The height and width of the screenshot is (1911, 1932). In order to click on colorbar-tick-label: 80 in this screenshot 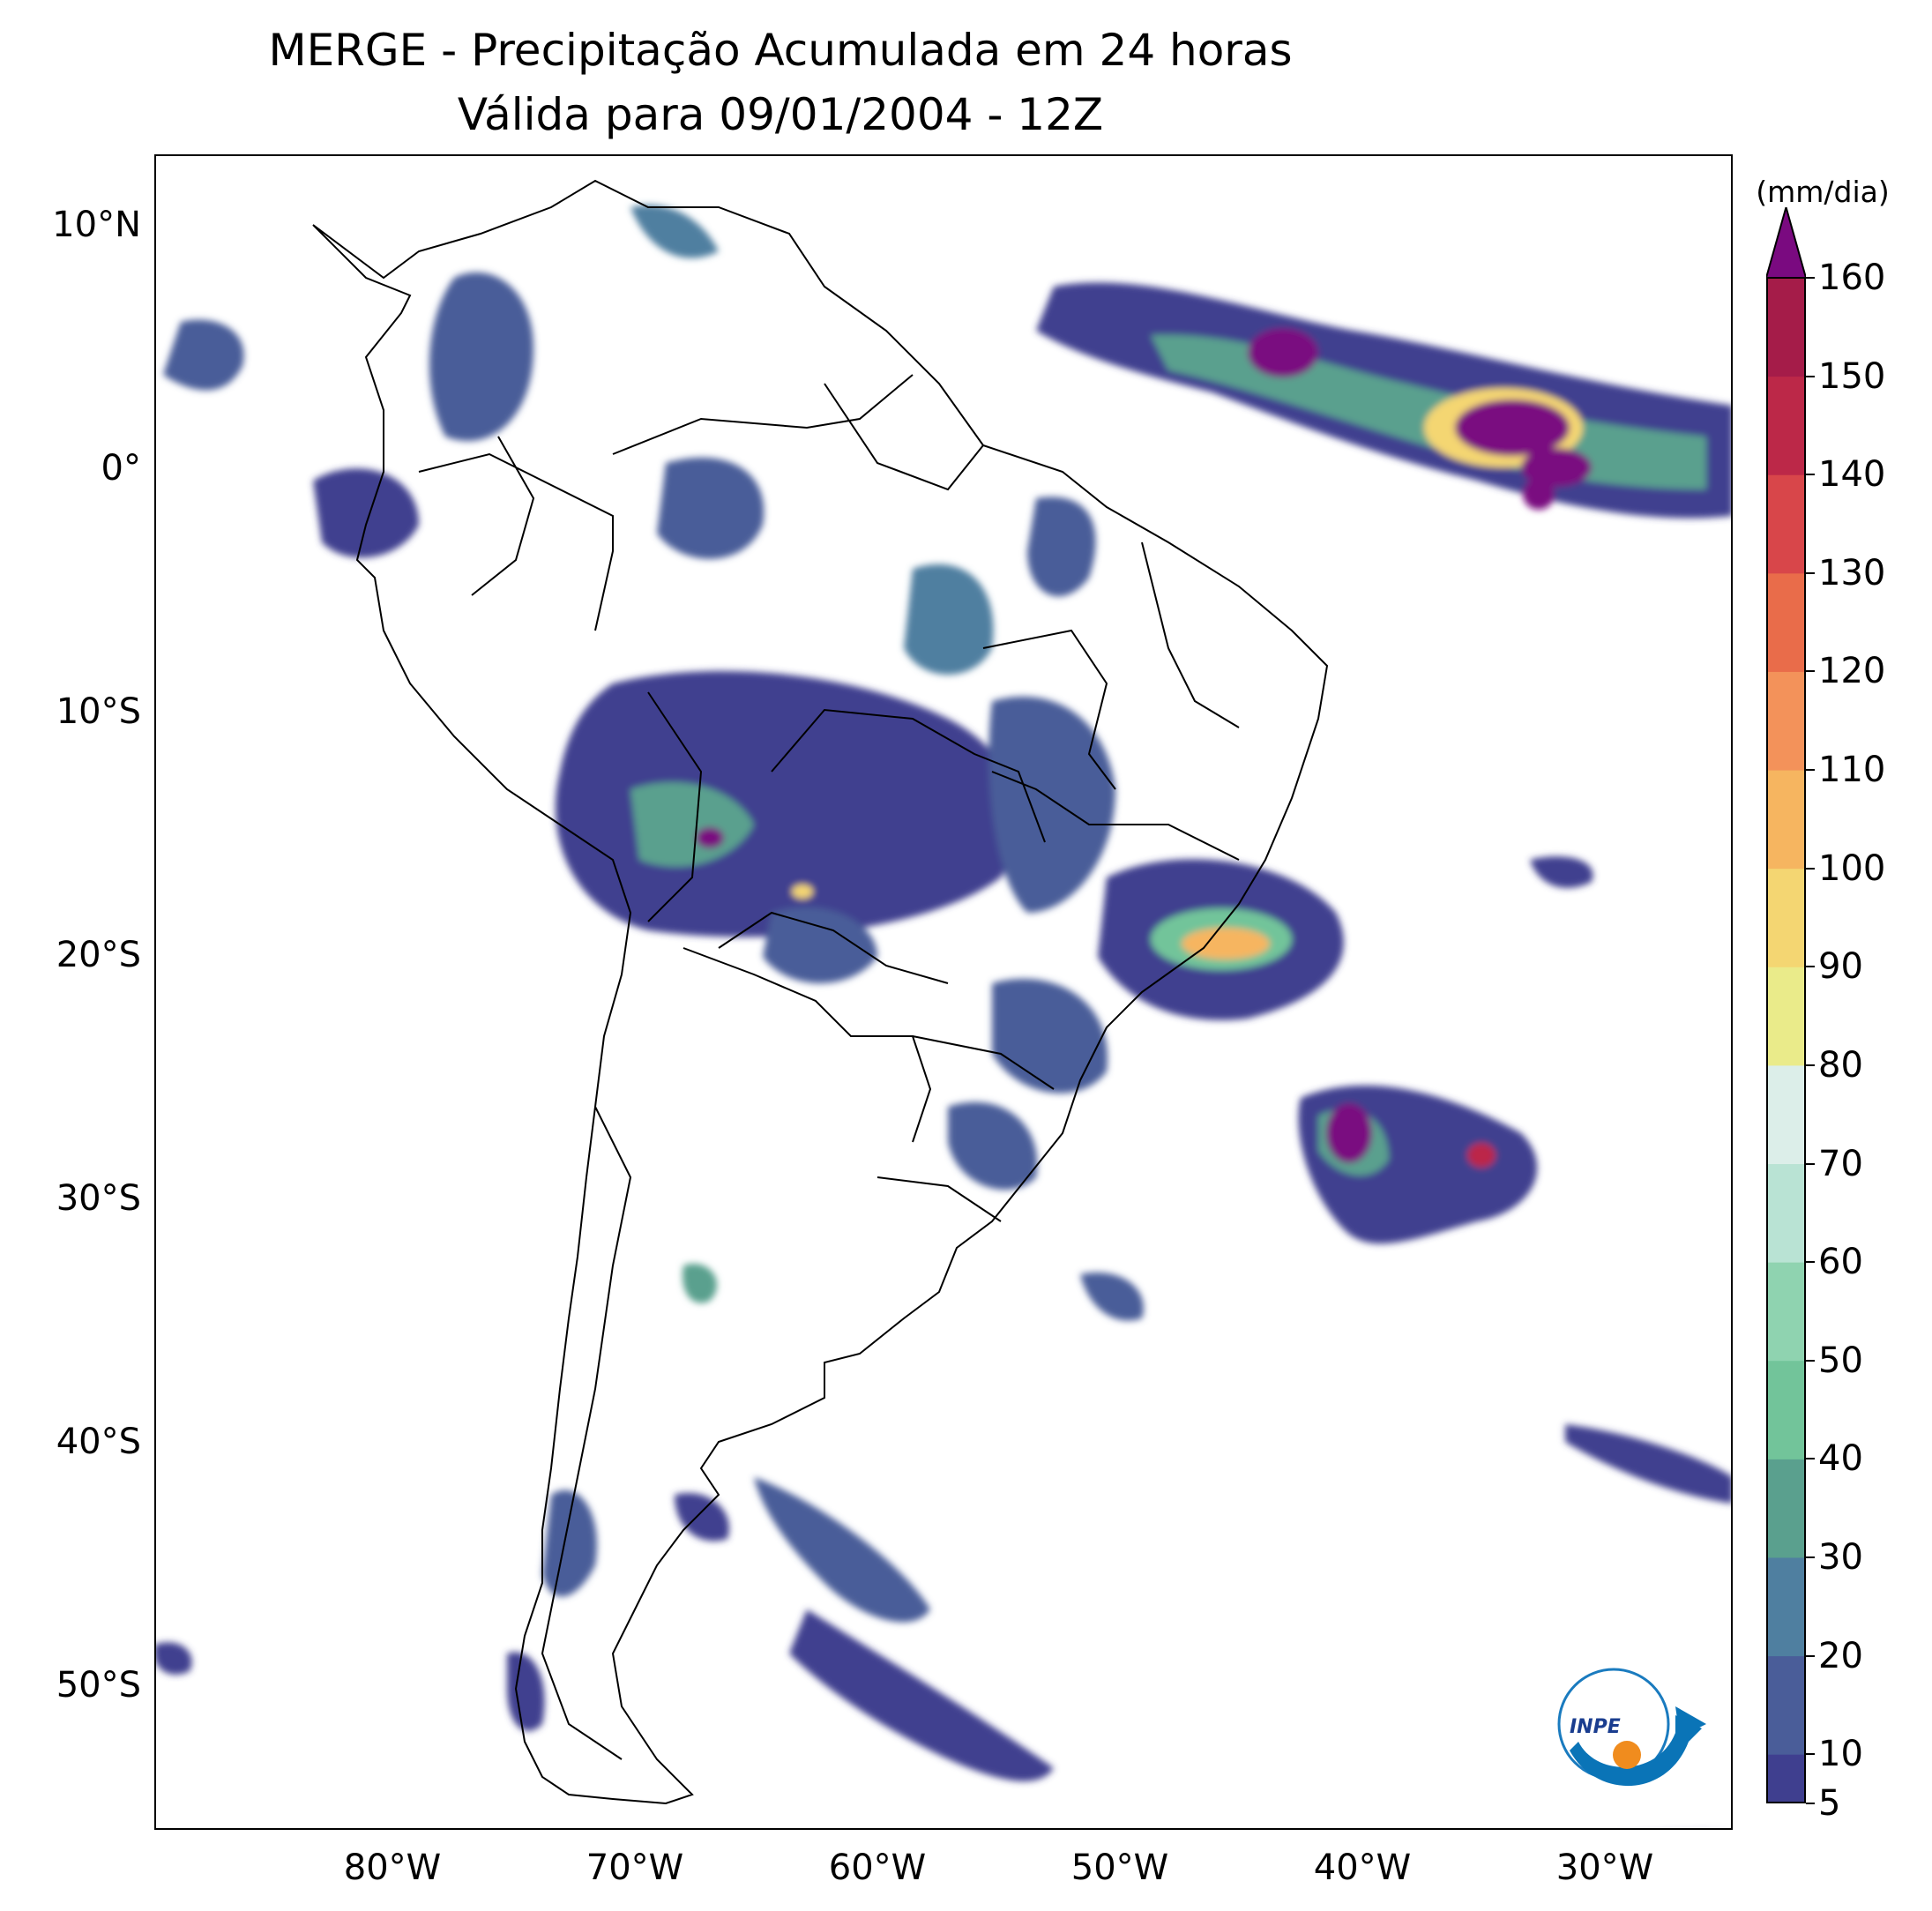, I will do `click(1840, 1065)`.